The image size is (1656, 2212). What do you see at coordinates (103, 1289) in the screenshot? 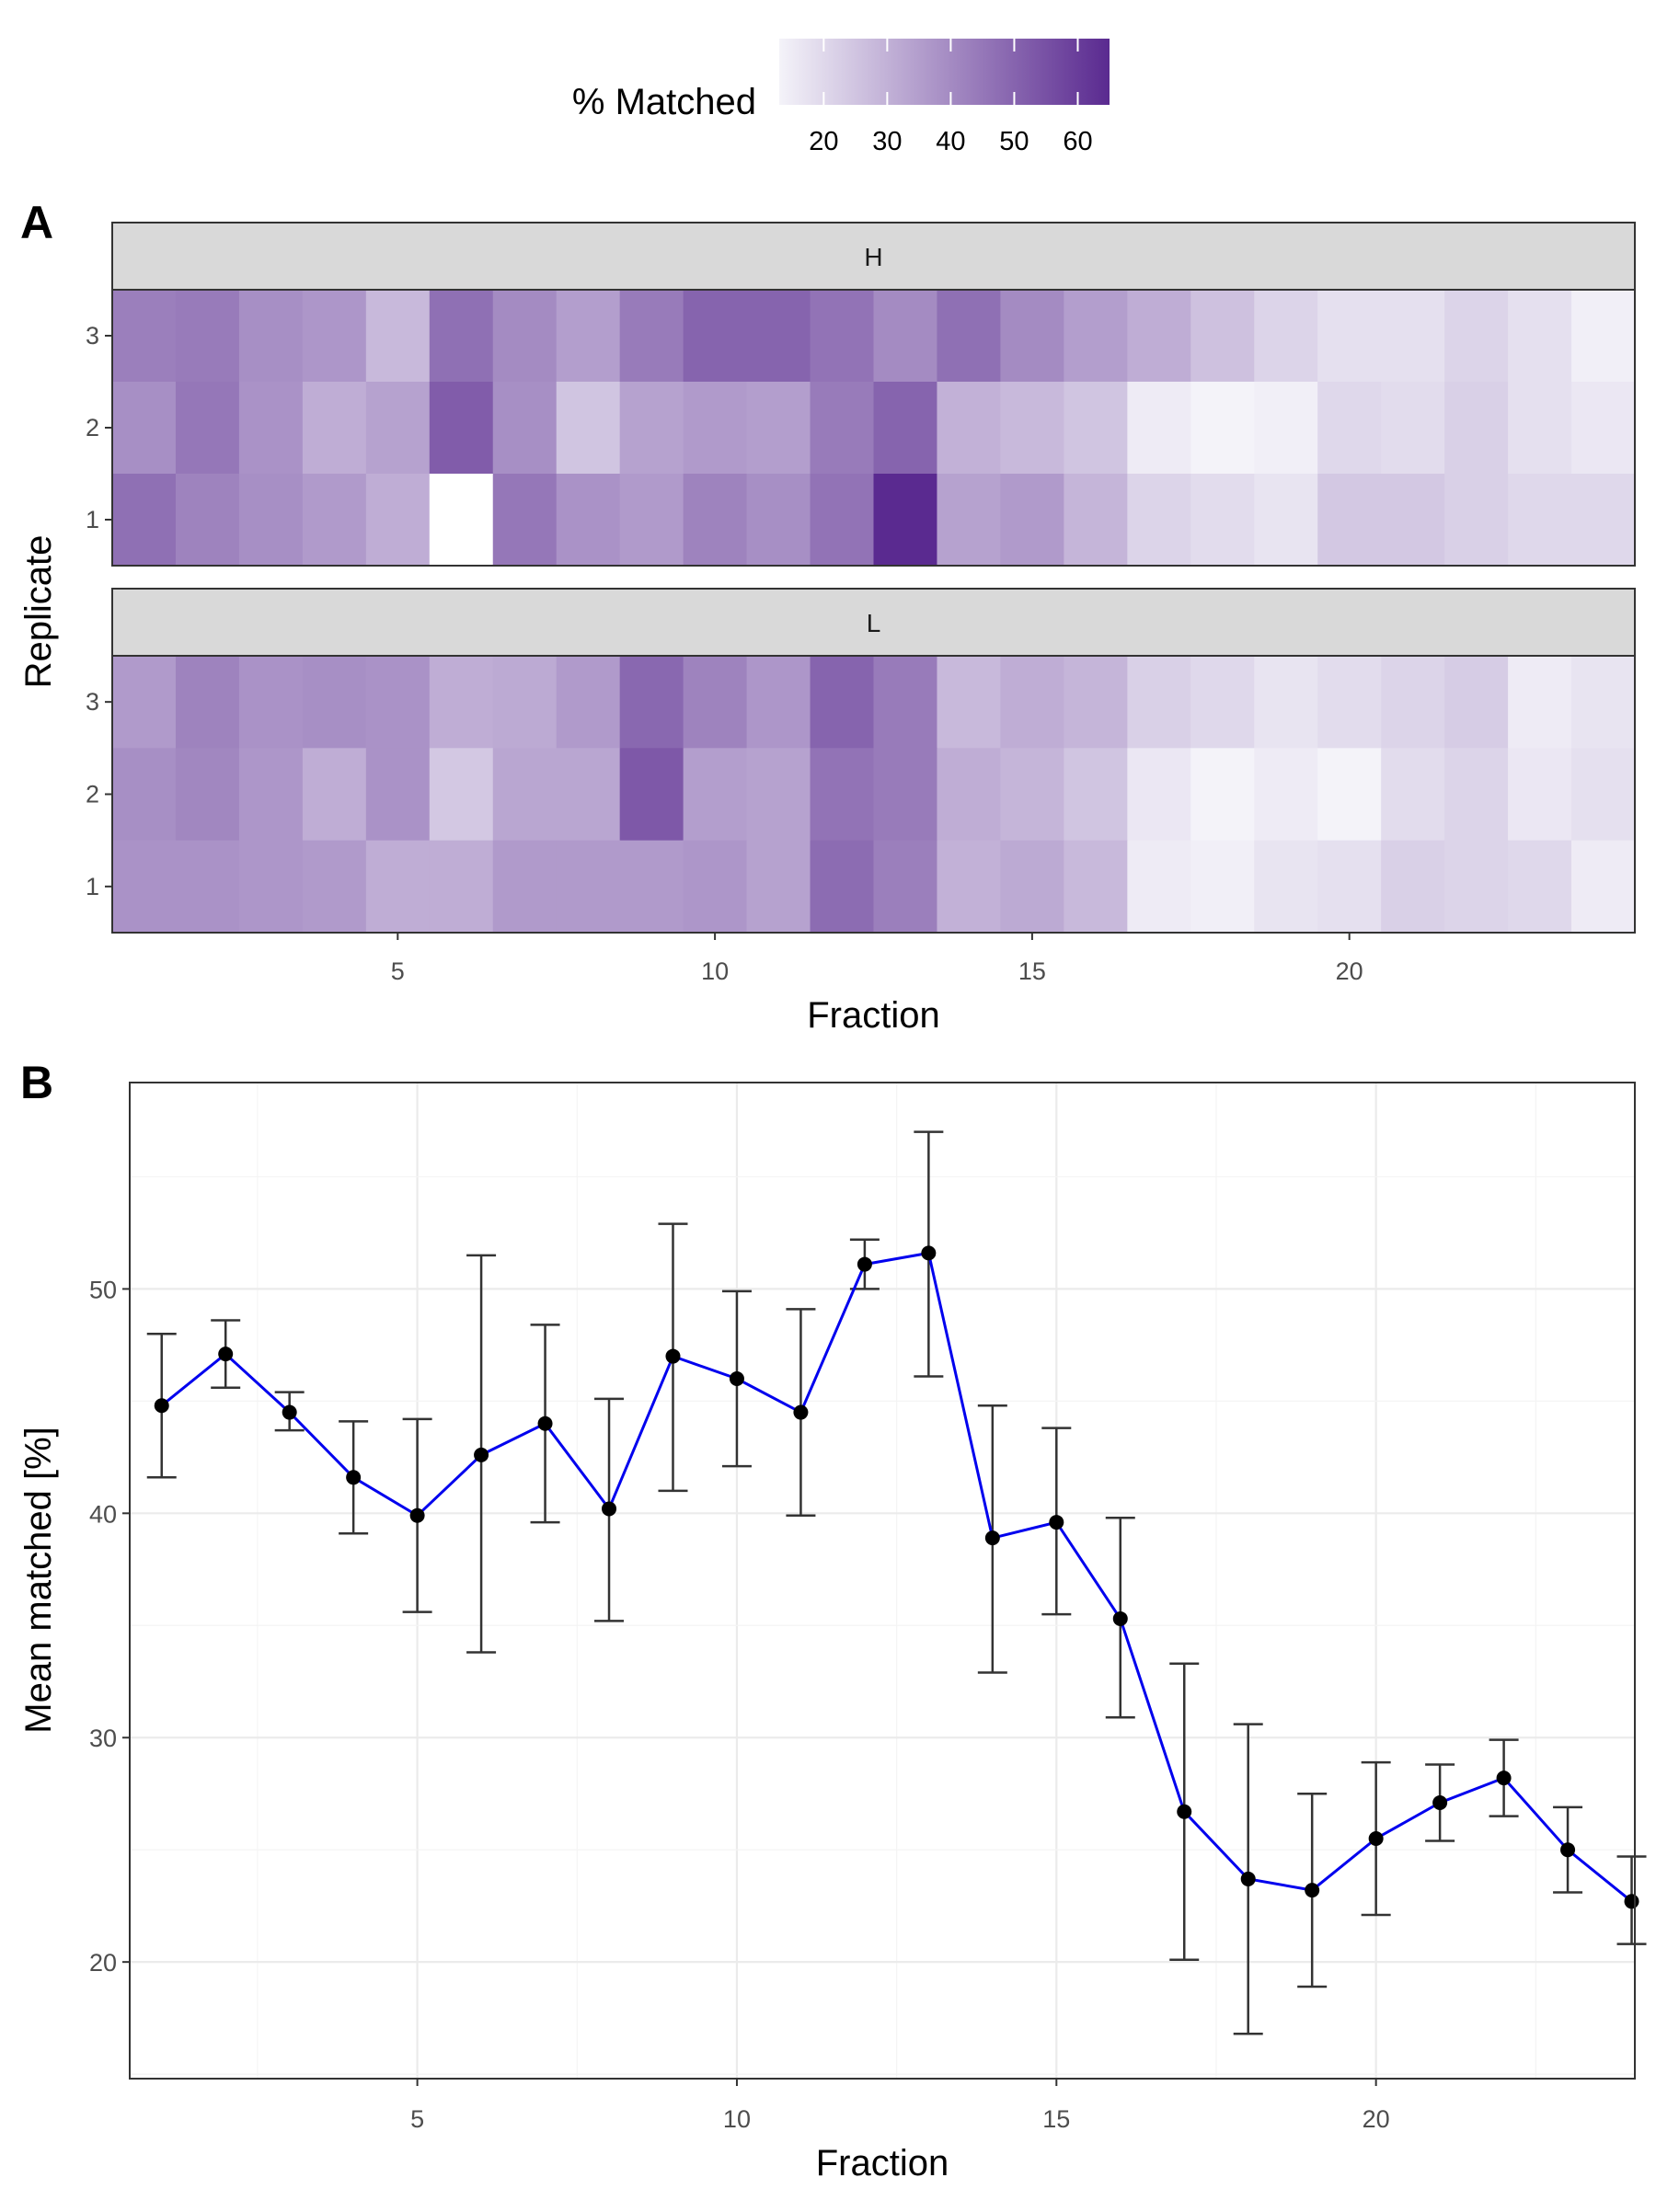
I see `y-tick-label: 50` at bounding box center [103, 1289].